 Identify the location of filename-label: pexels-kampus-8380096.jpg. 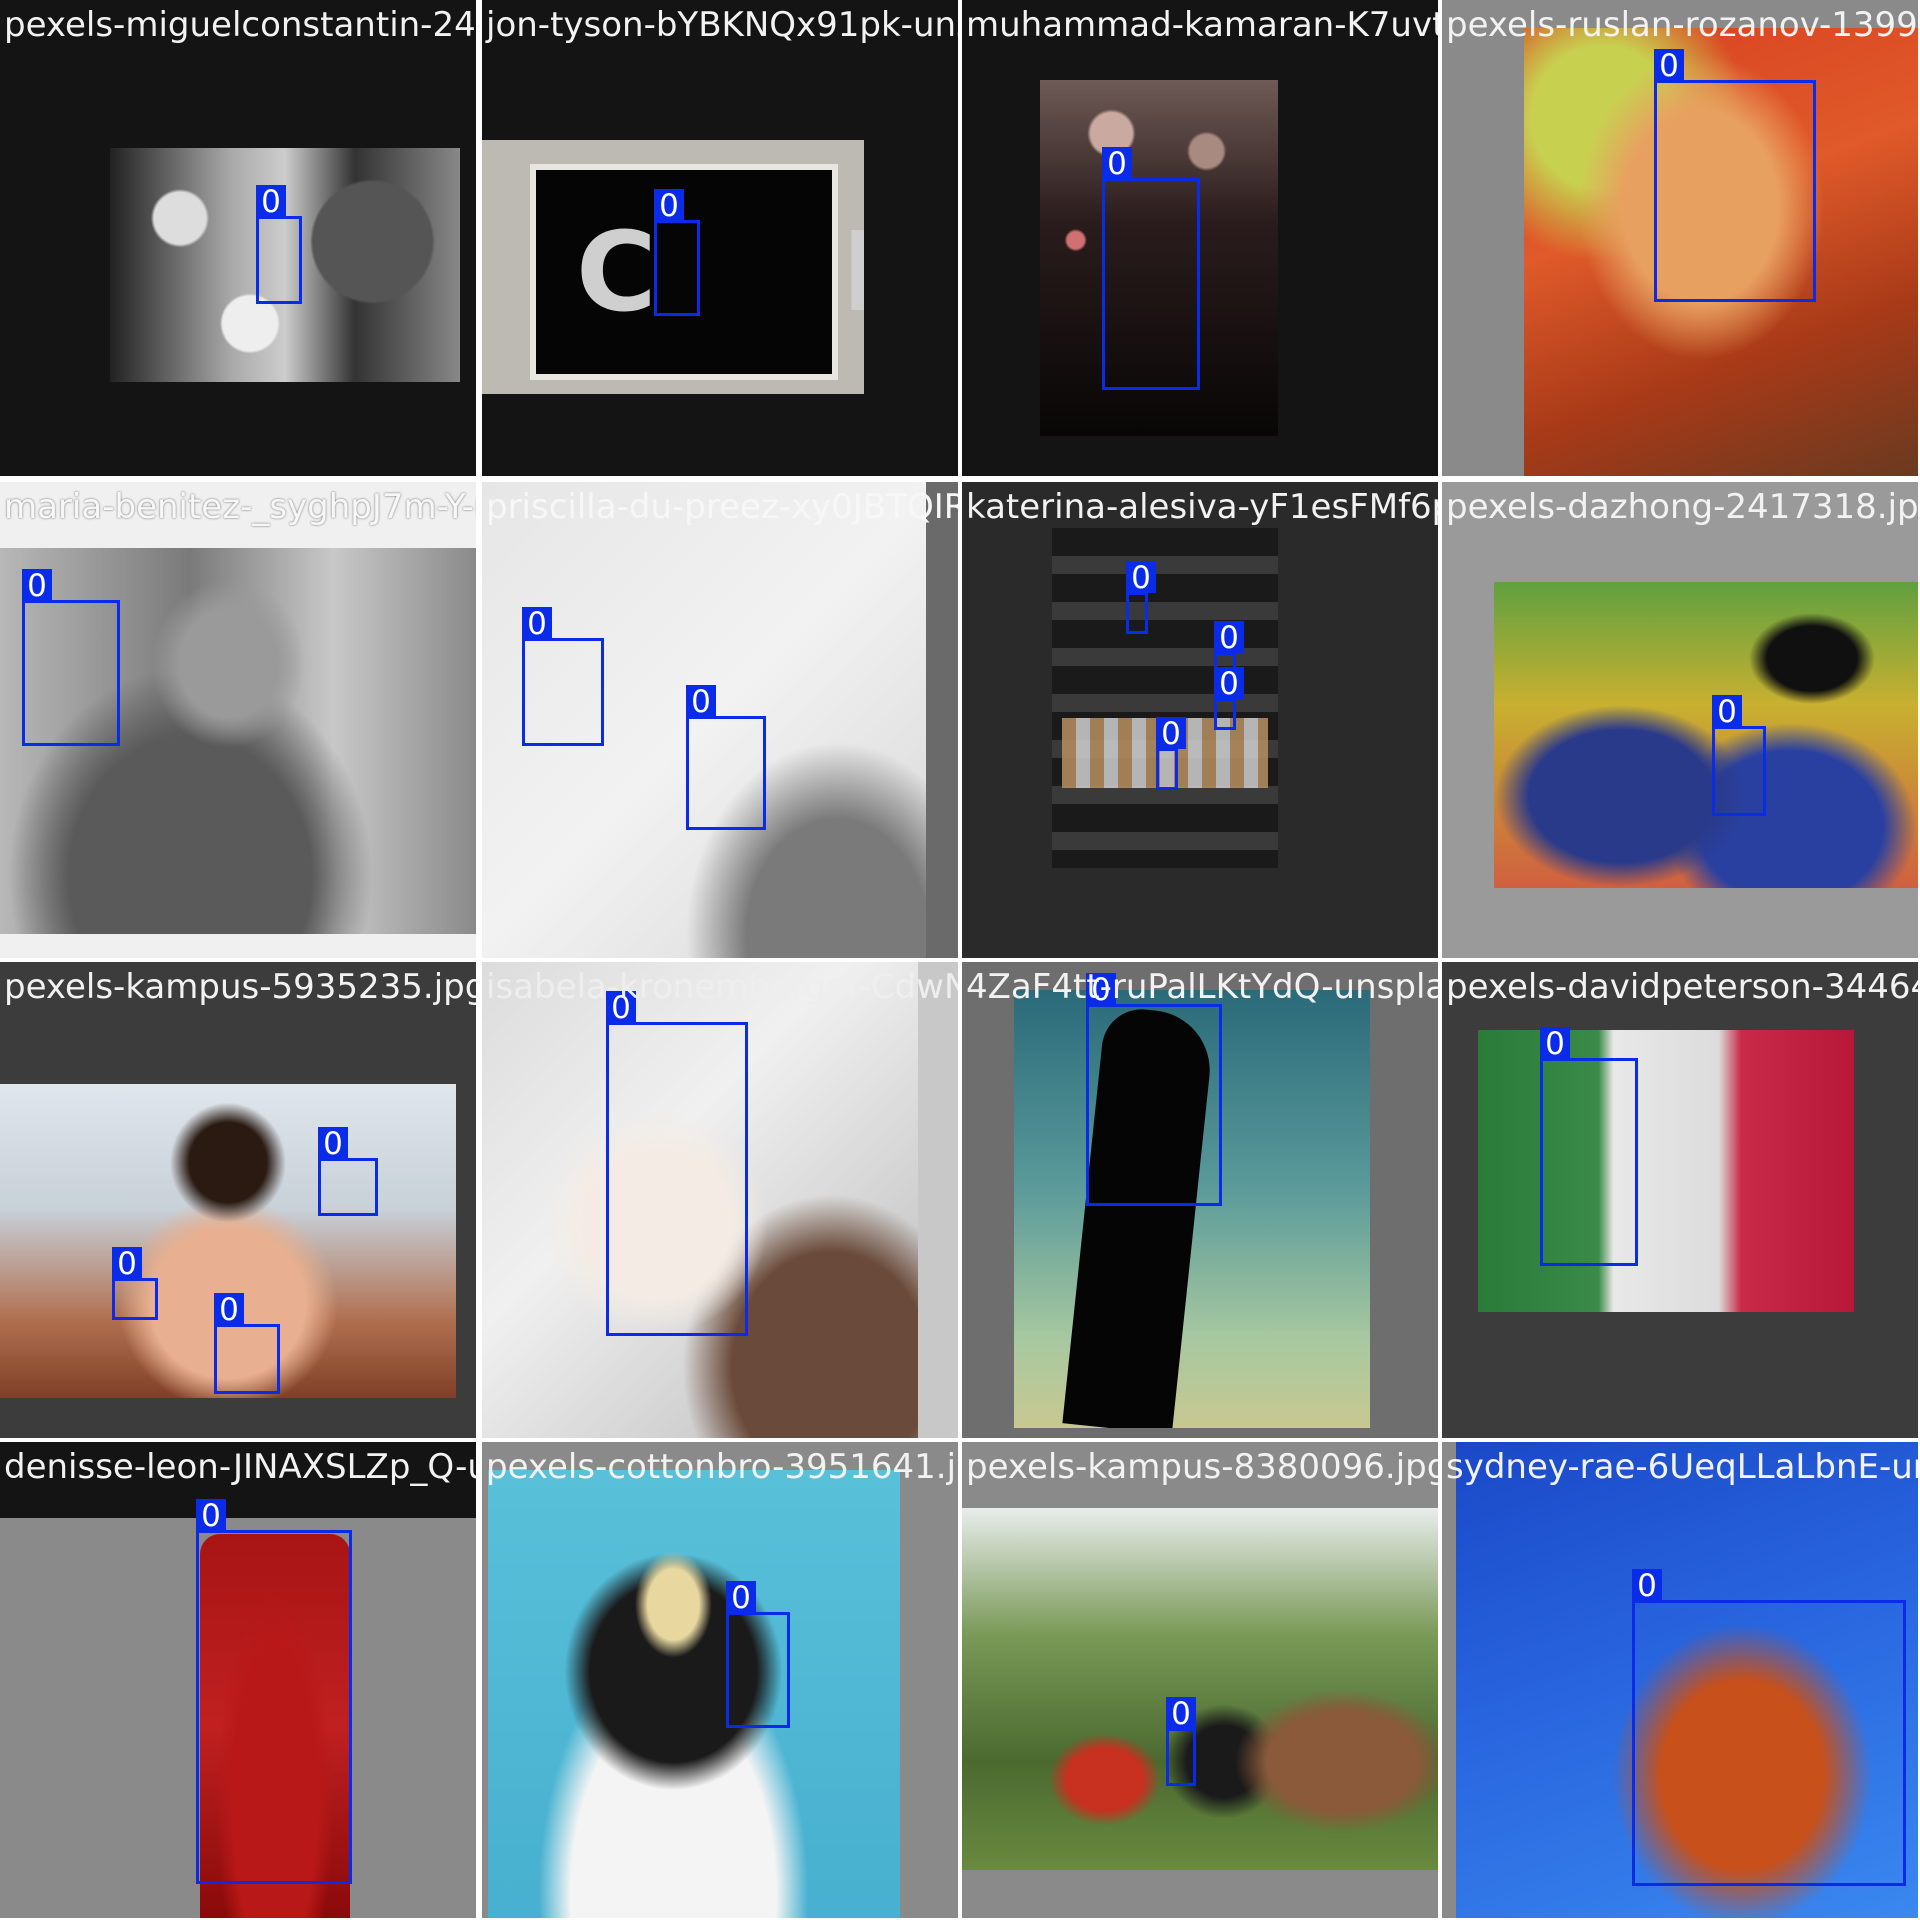
(1202, 1467).